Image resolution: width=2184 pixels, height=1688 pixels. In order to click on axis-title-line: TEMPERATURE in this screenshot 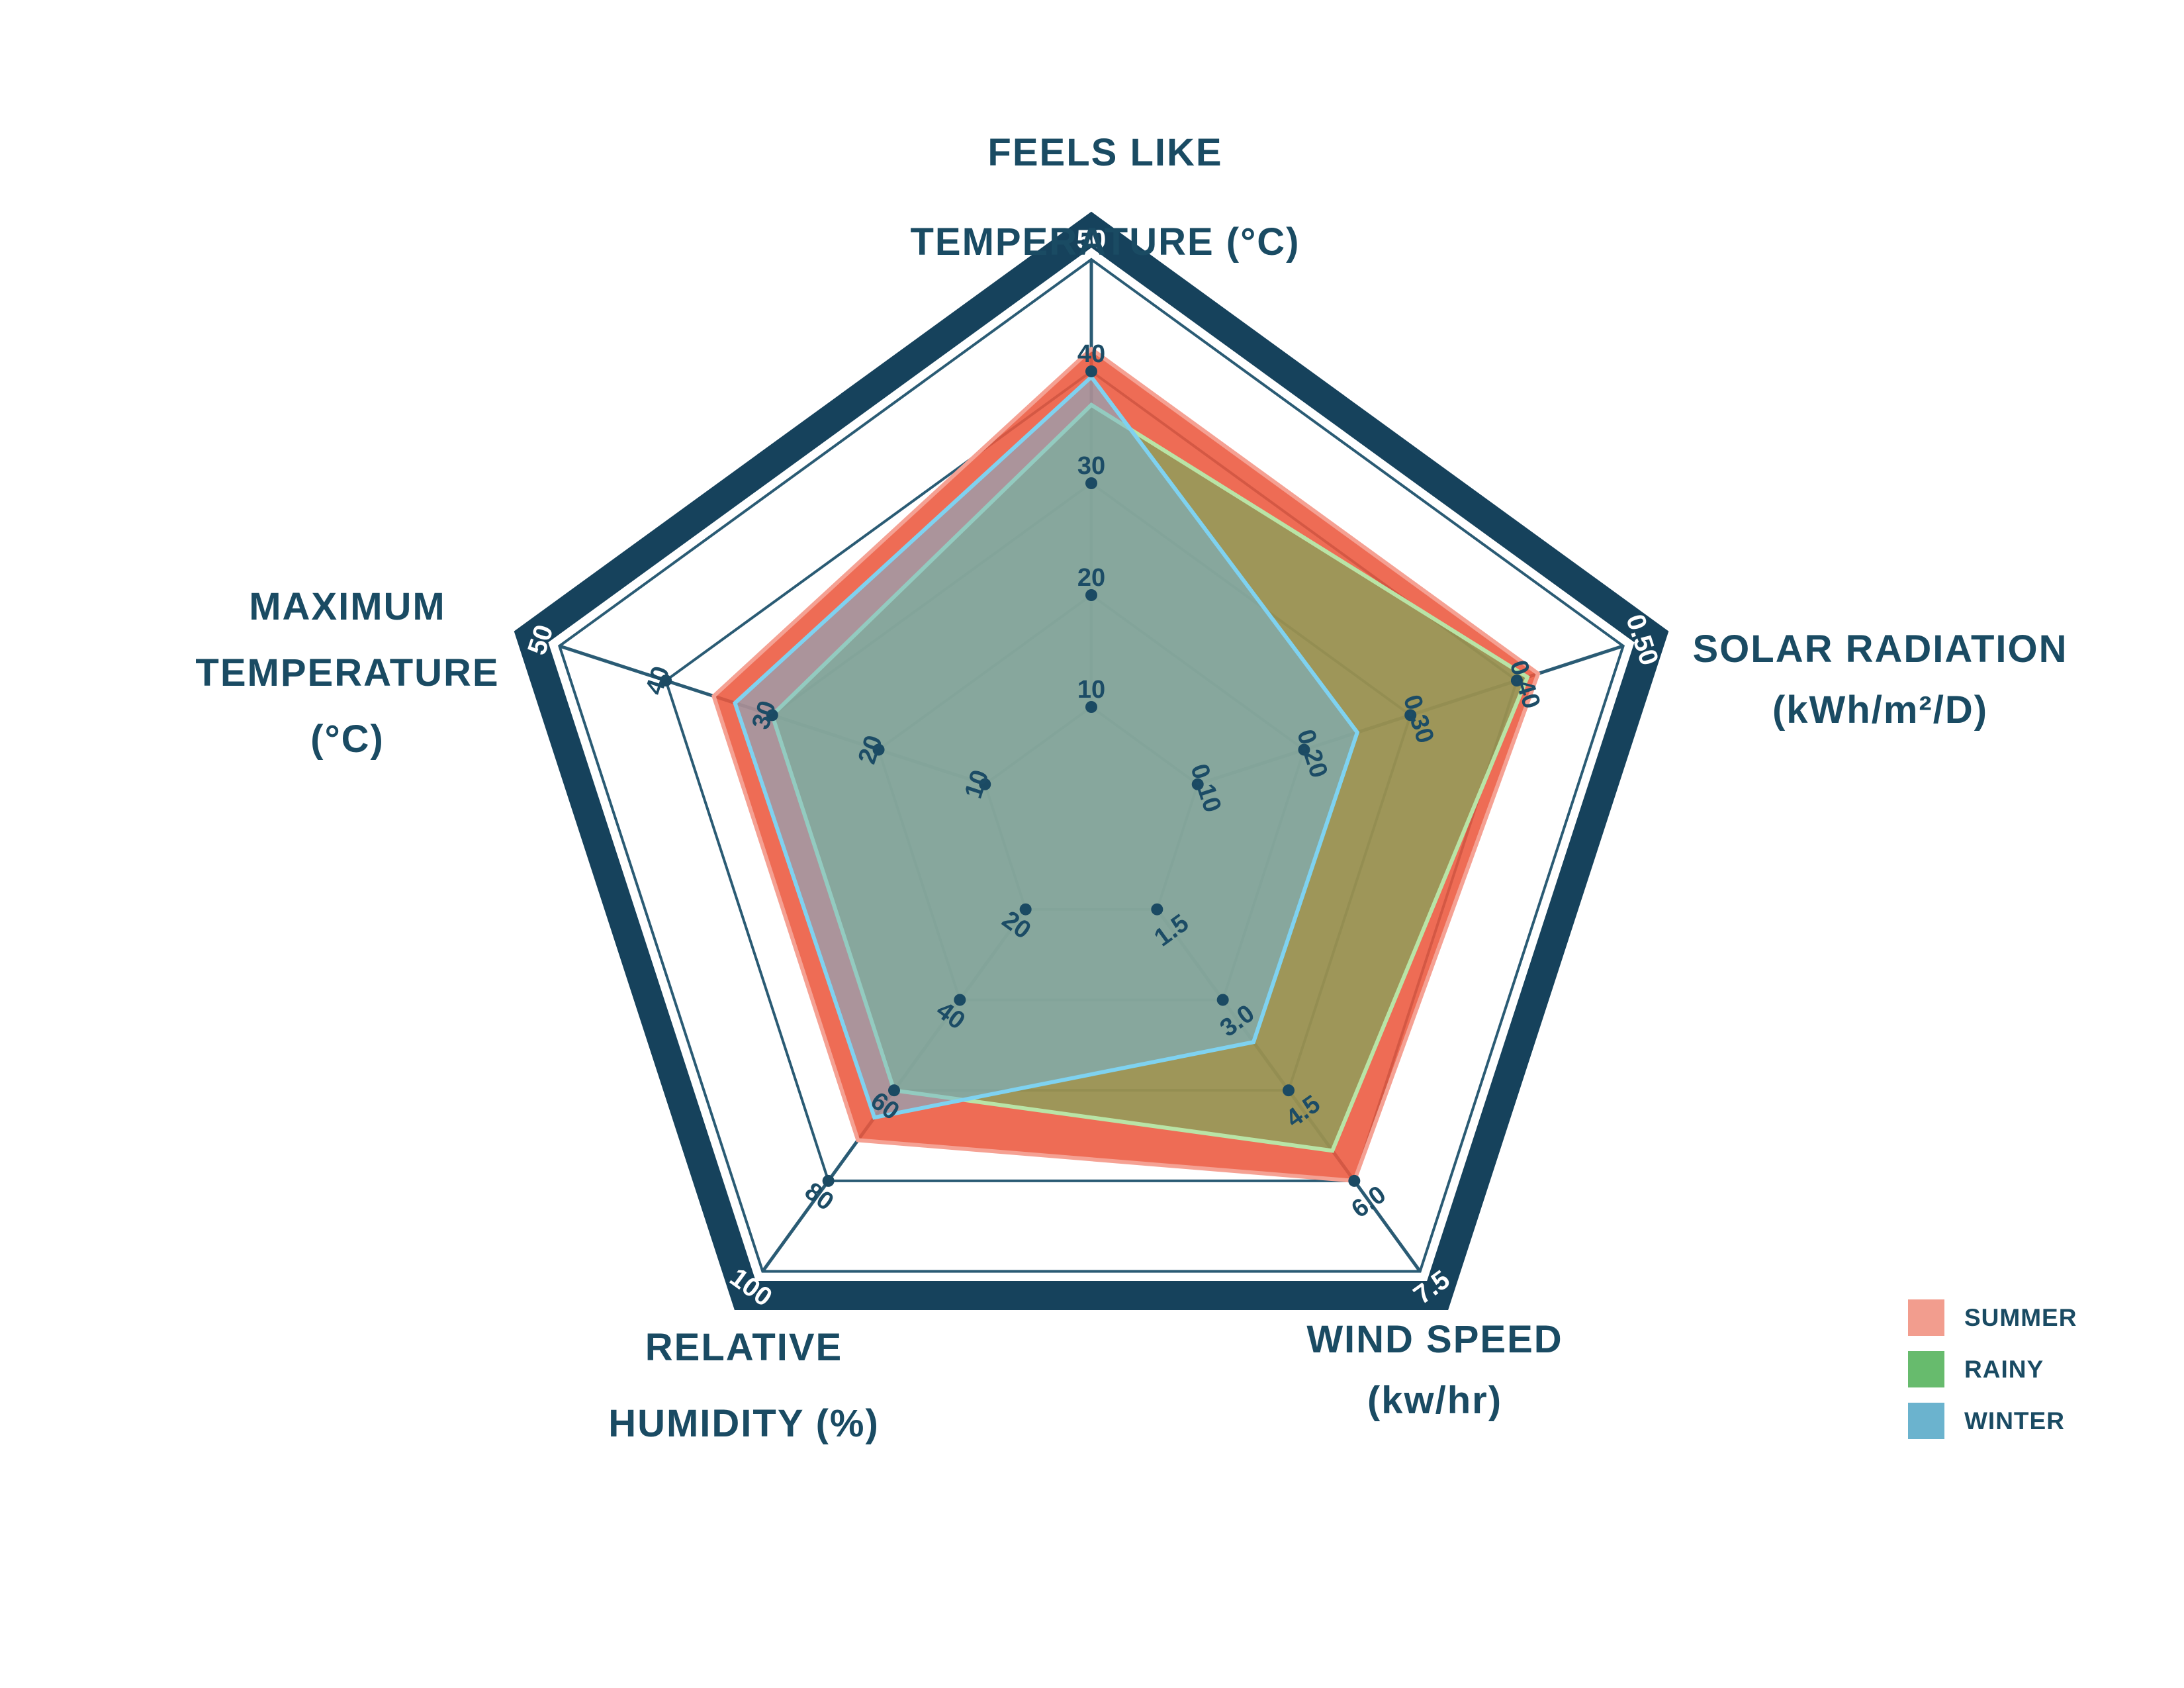, I will do `click(348, 672)`.